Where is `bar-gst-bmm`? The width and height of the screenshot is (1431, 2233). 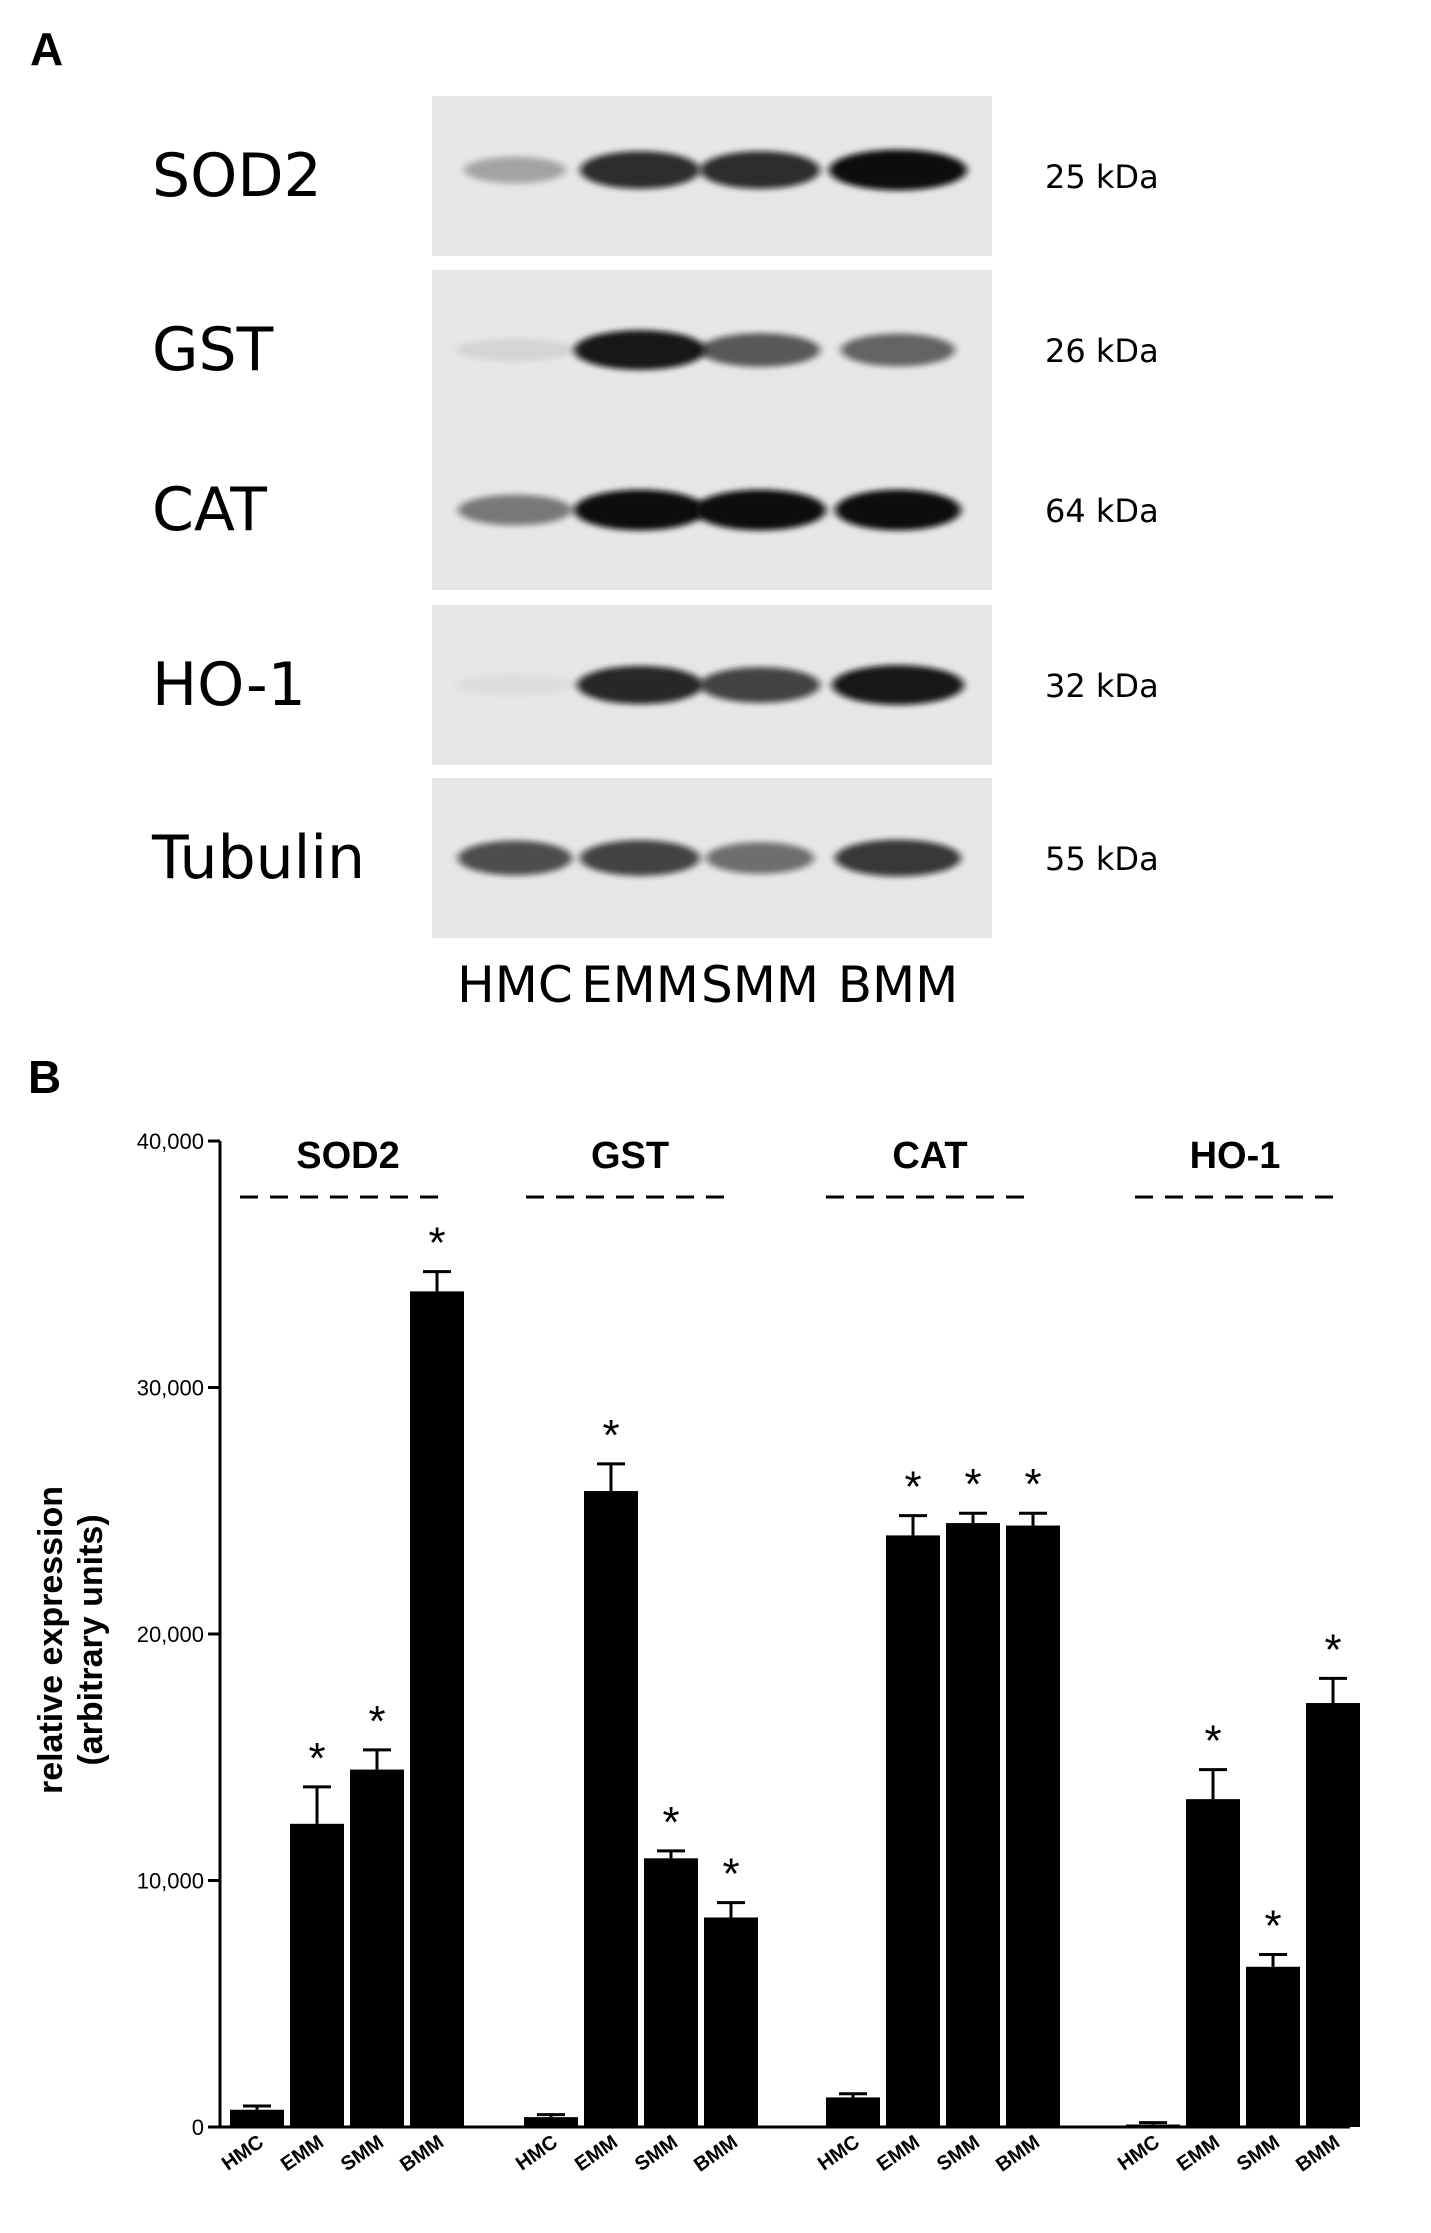 bar-gst-bmm is located at coordinates (731, 2022).